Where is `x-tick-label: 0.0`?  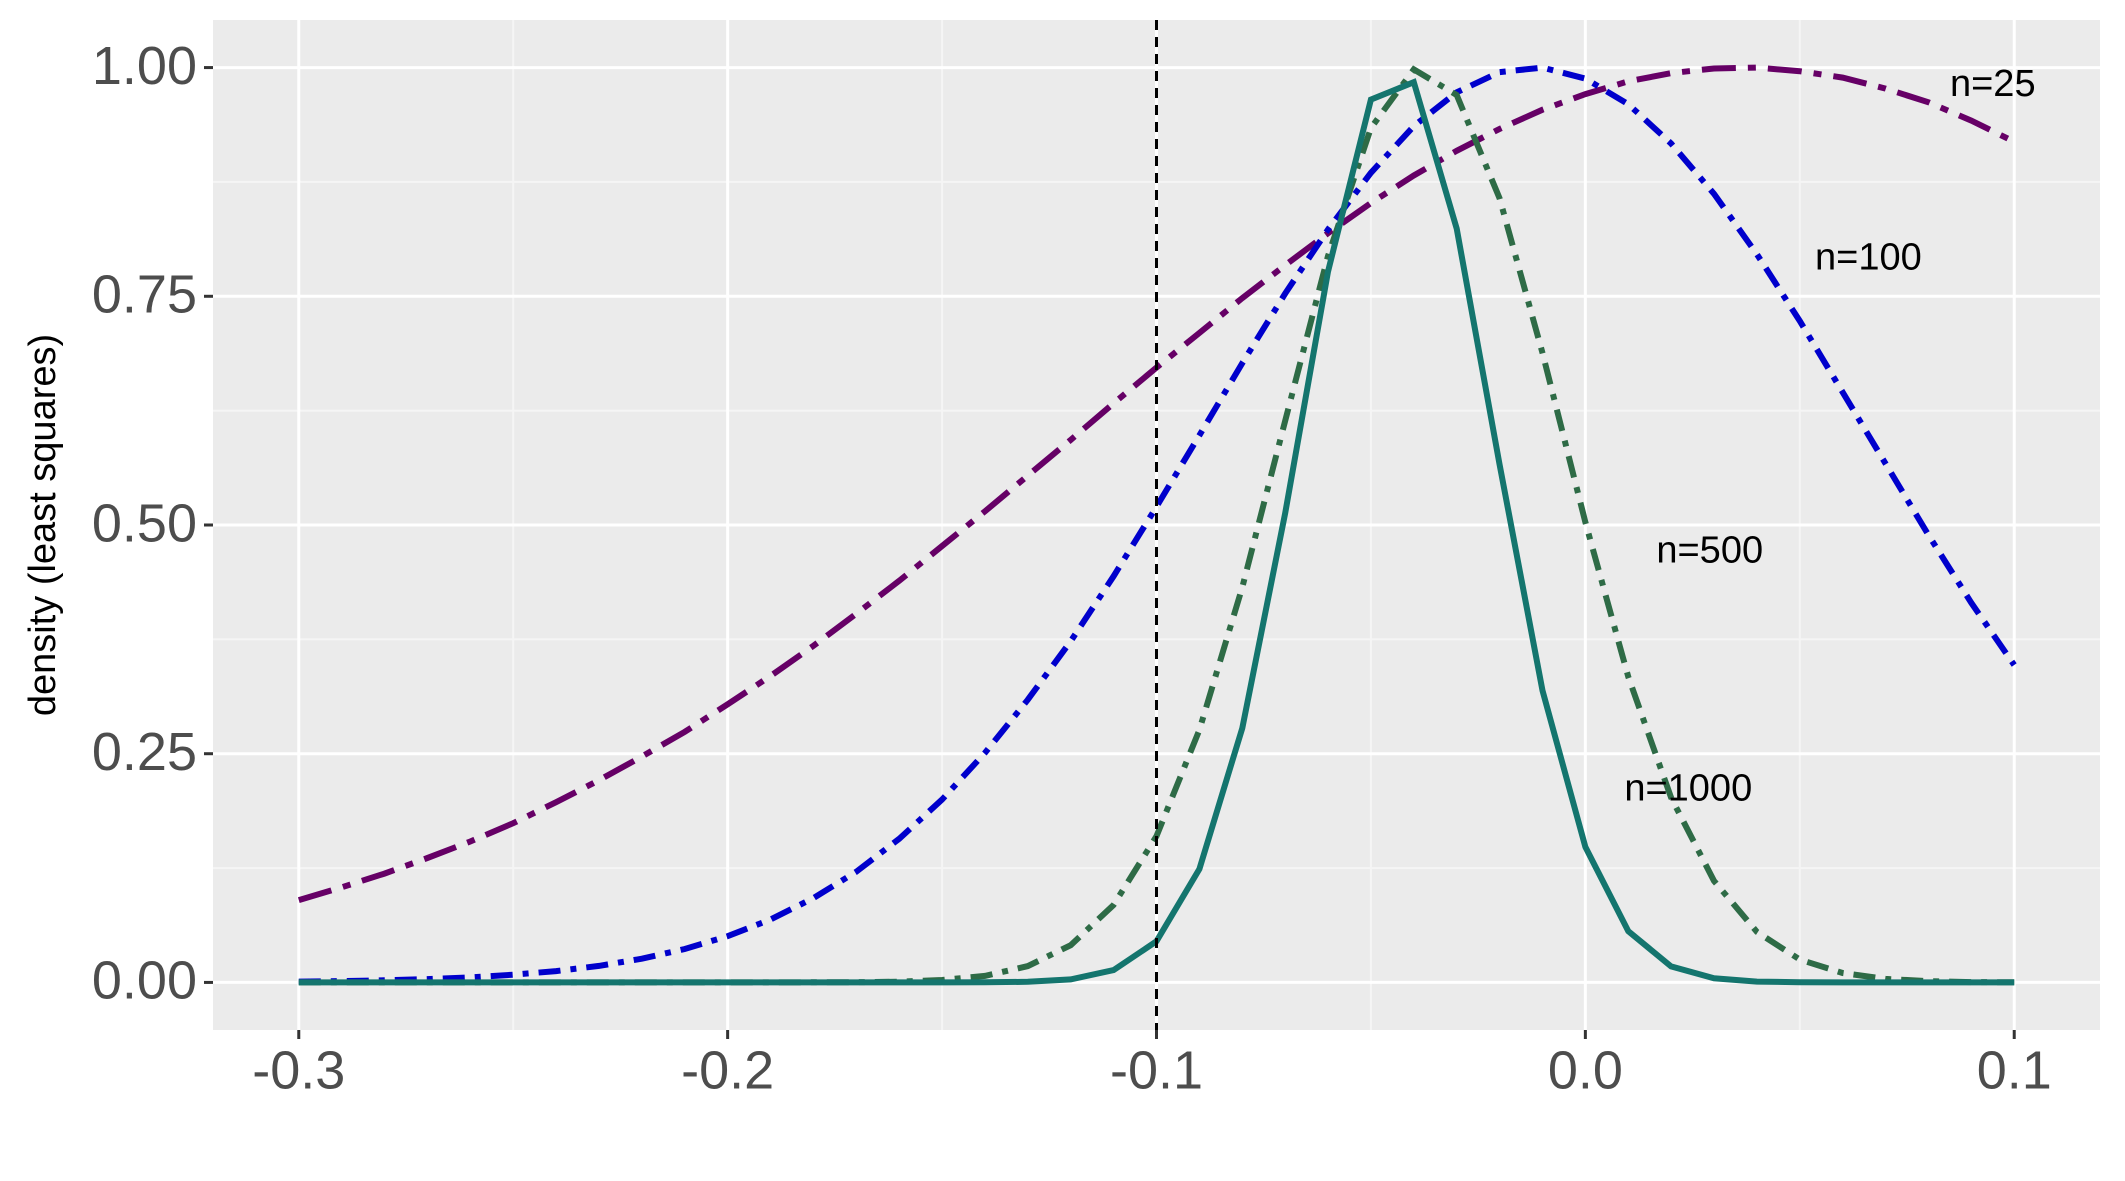
x-tick-label: 0.0 is located at coordinates (1585, 1070).